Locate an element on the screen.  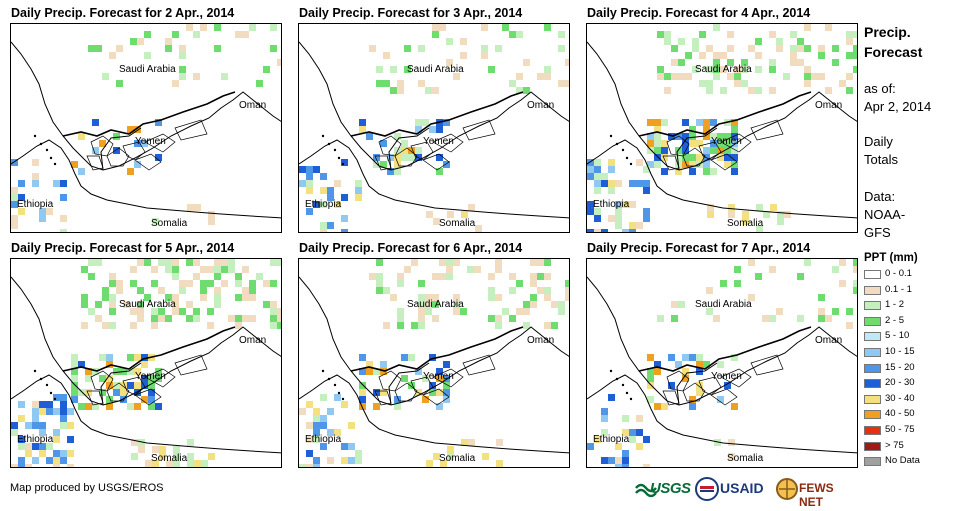
daily-line: Daily is located at coordinates (878, 141).